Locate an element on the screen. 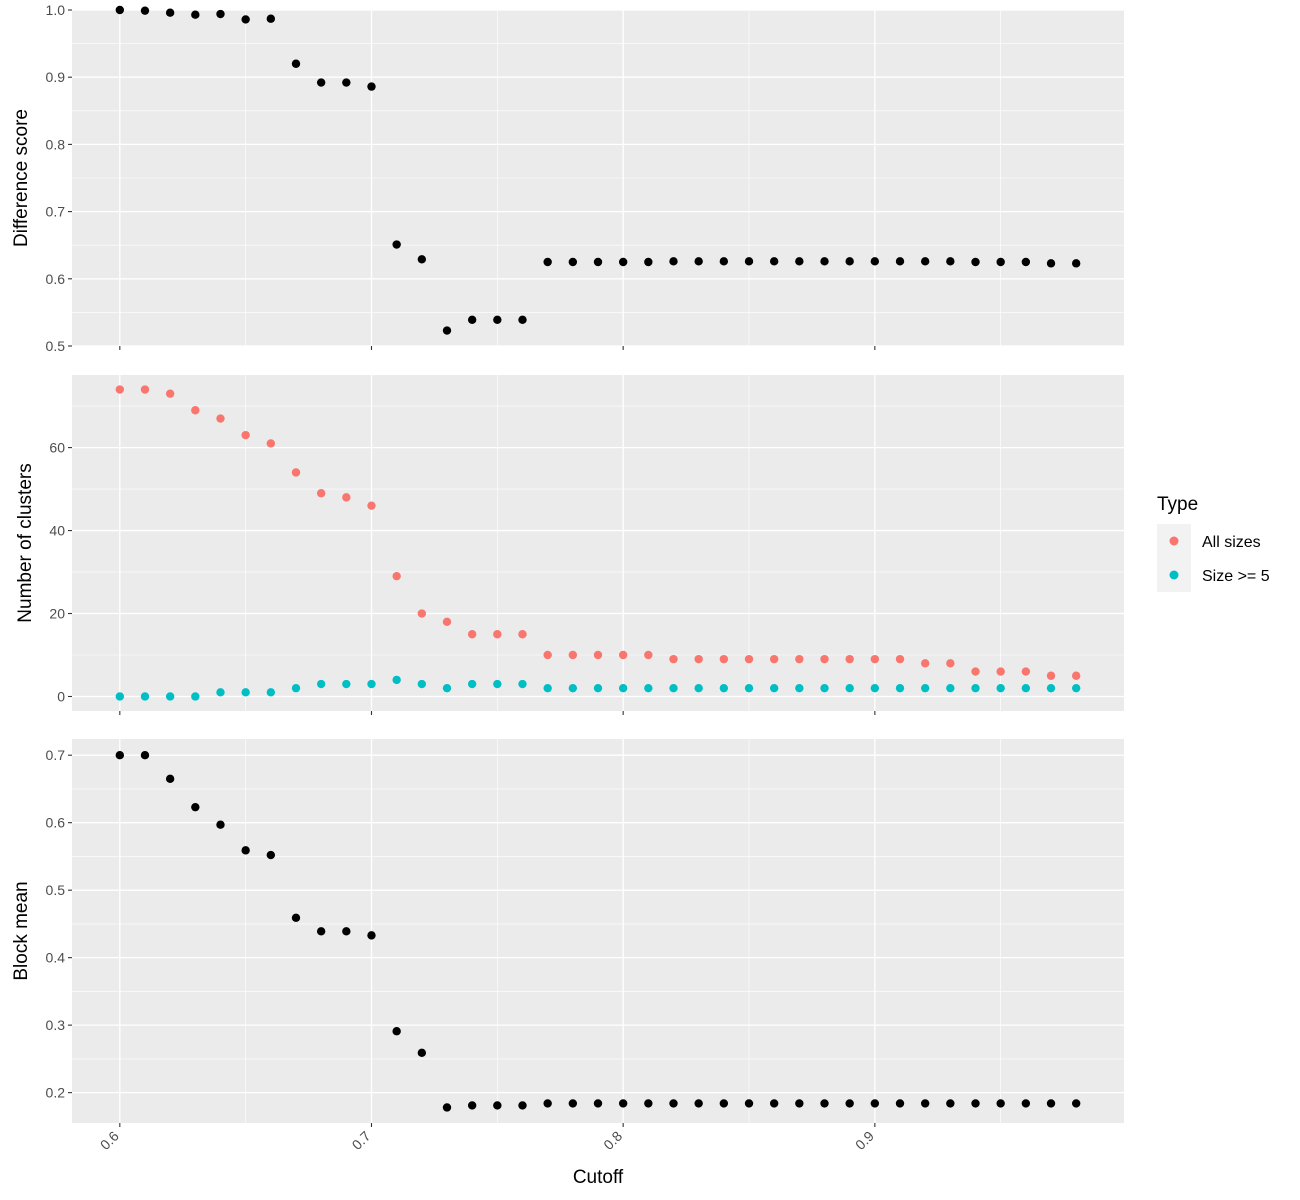 The width and height of the screenshot is (1300, 1200). y-axis-ticks: 0.2 0.3 0.4 0.5 0.6 0.7 is located at coordinates (59, 924).